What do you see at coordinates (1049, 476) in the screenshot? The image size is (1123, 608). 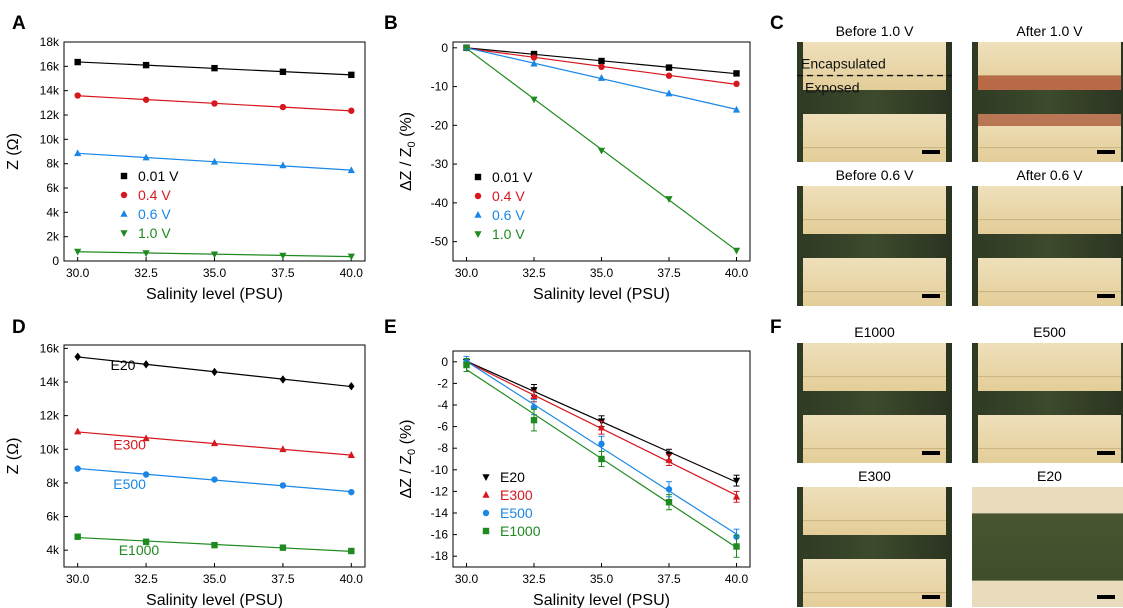 I see `photo-title: E20` at bounding box center [1049, 476].